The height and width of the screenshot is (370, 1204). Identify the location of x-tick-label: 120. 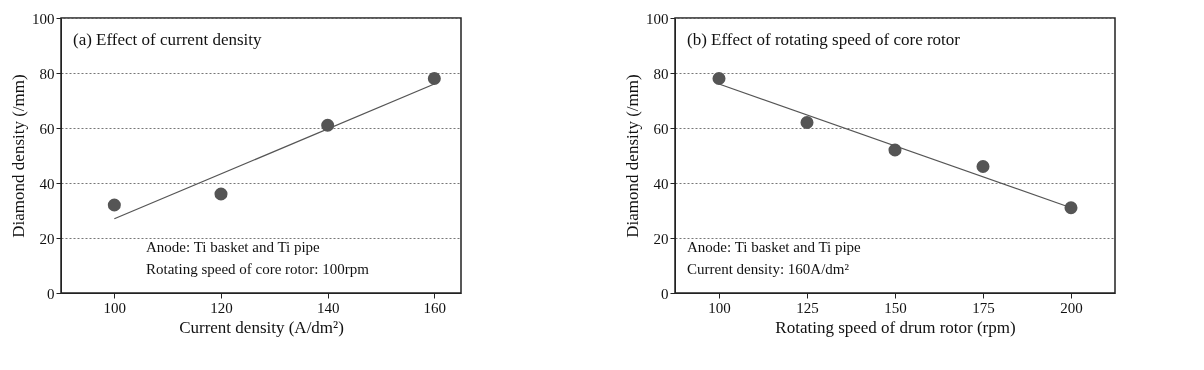
(221, 307).